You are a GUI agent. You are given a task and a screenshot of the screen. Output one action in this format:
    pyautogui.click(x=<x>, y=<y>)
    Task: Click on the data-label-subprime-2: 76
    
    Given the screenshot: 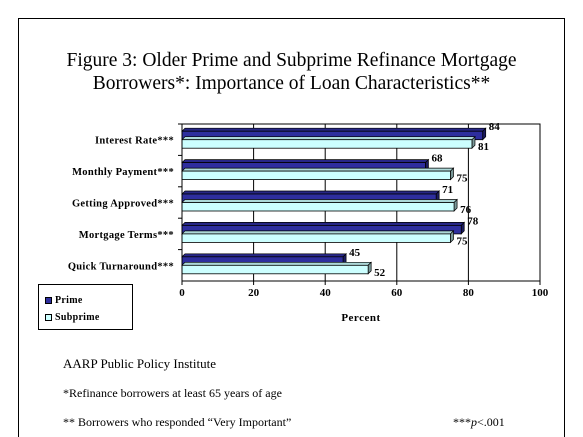 What is the action you would take?
    pyautogui.click(x=466, y=210)
    